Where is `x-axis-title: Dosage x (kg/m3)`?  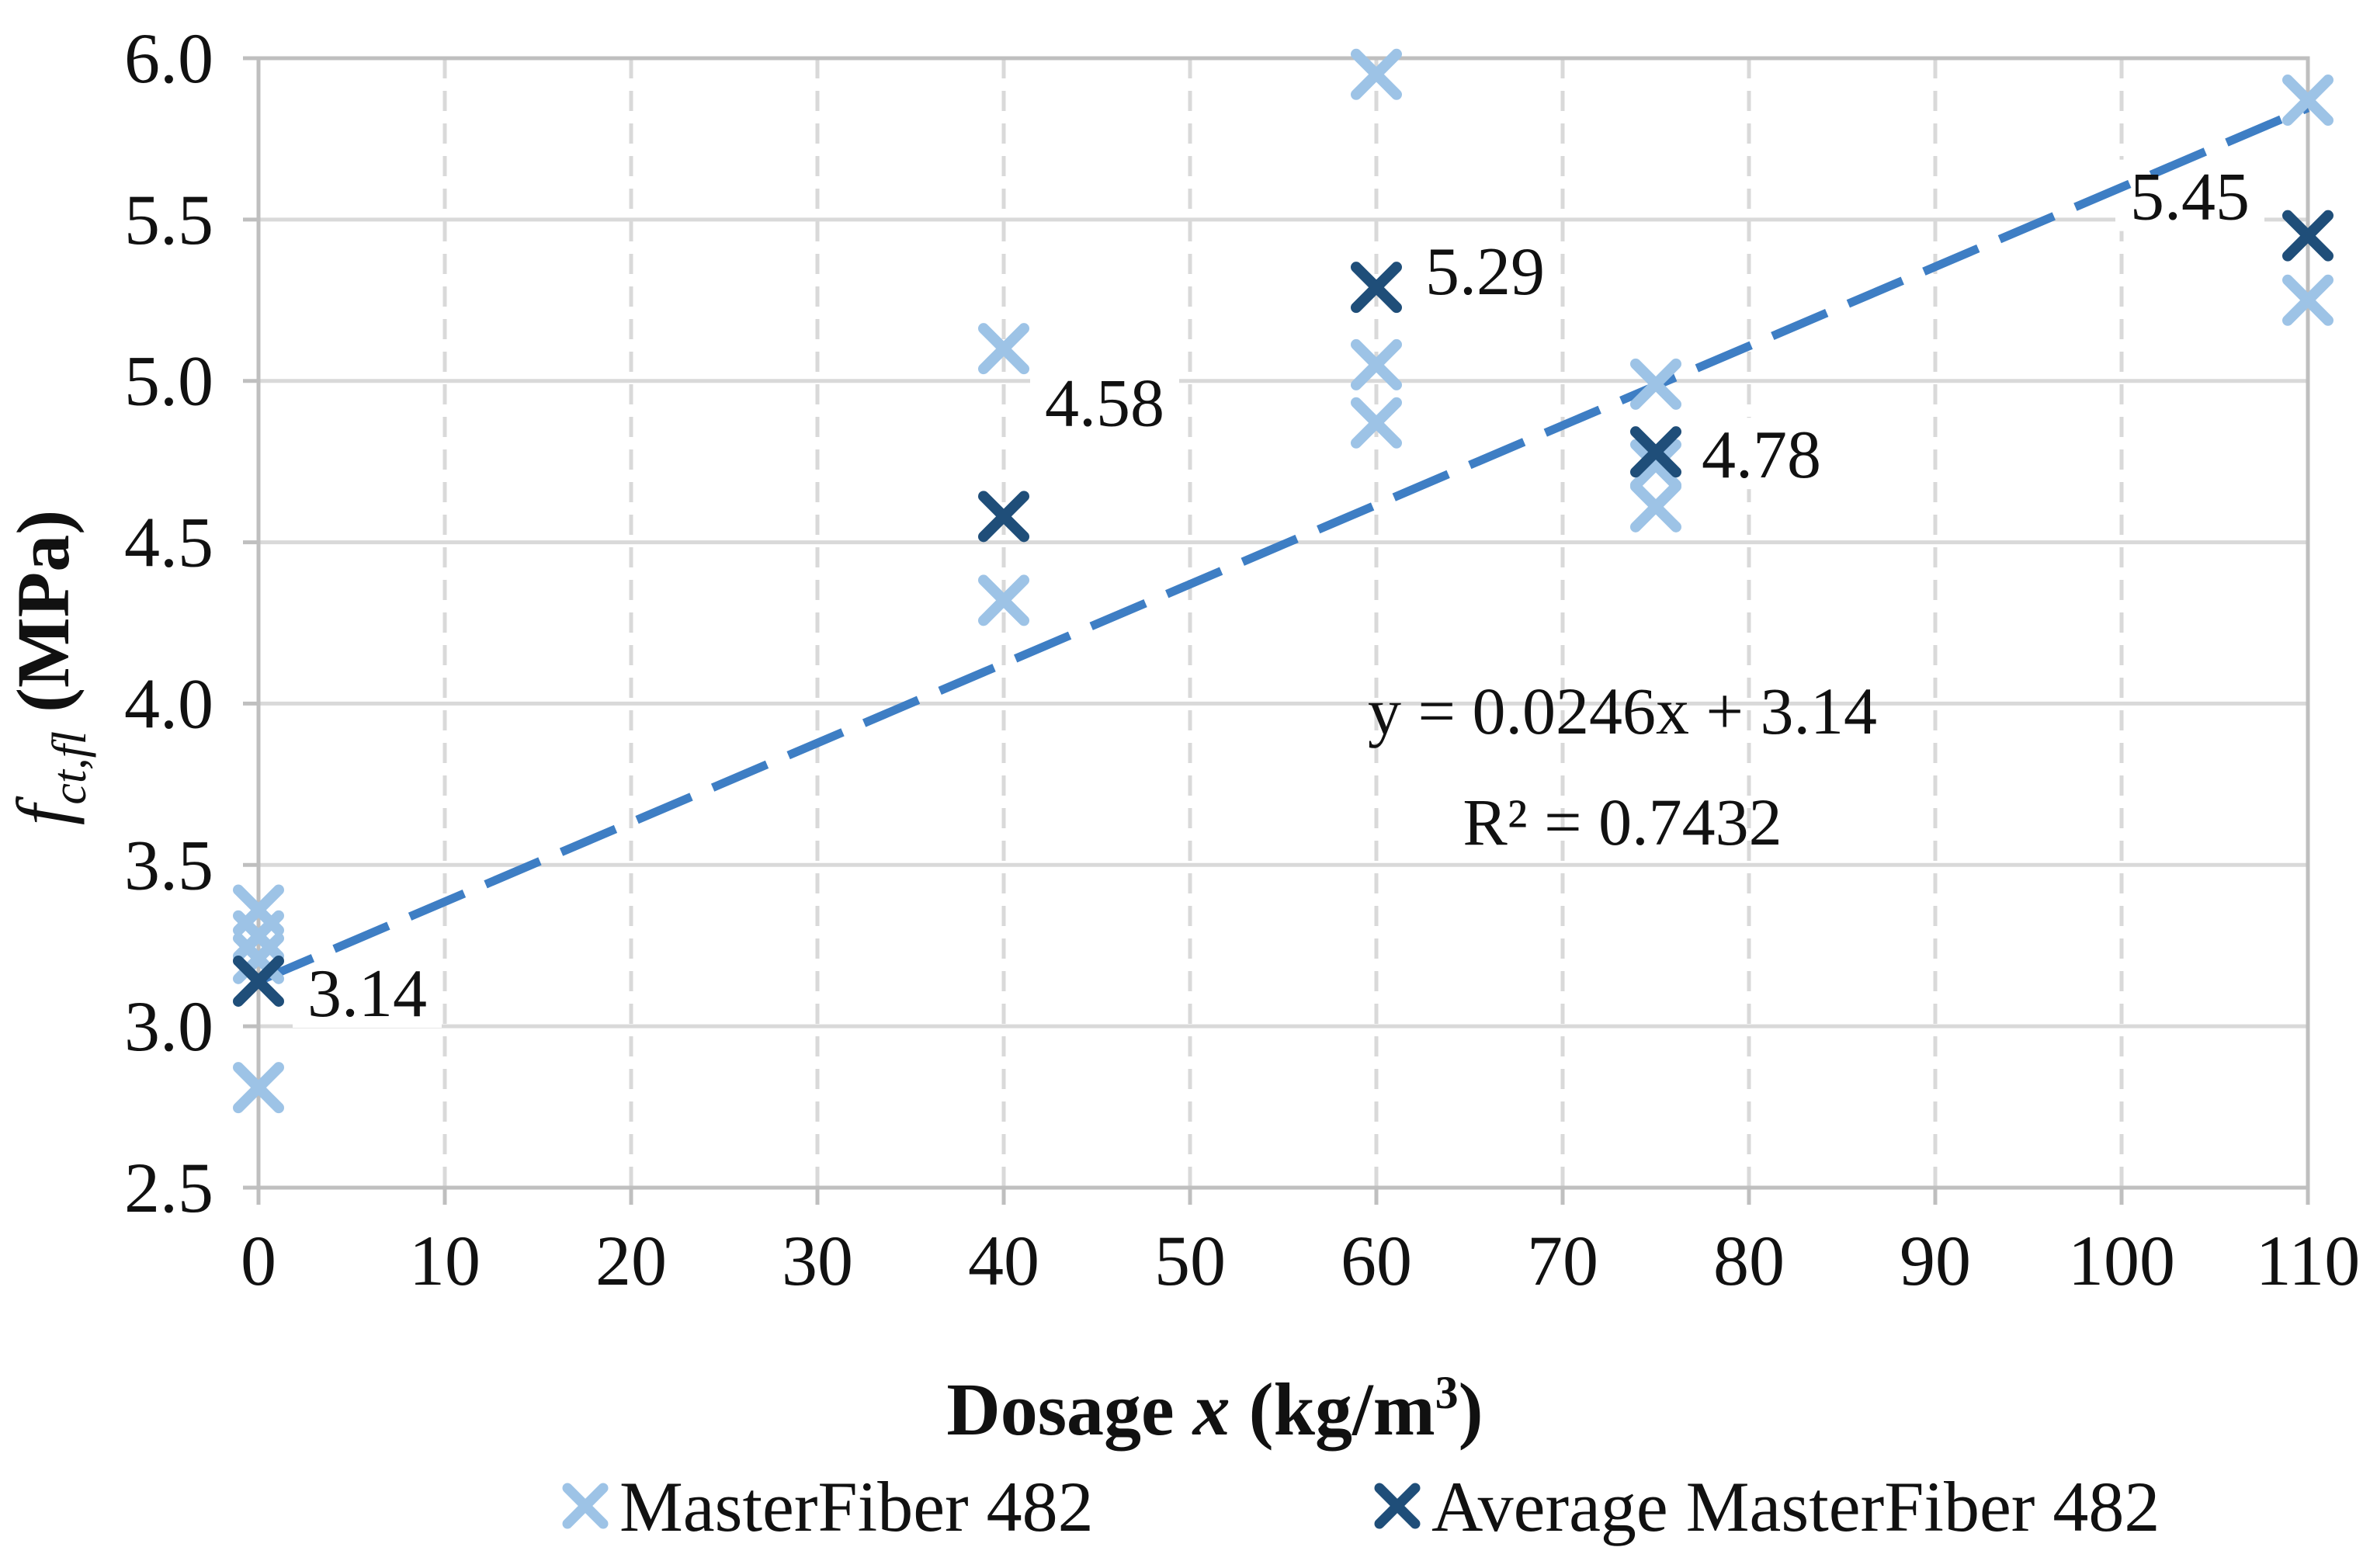 x-axis-title: Dosage x (kg/m3) is located at coordinates (1214, 1409).